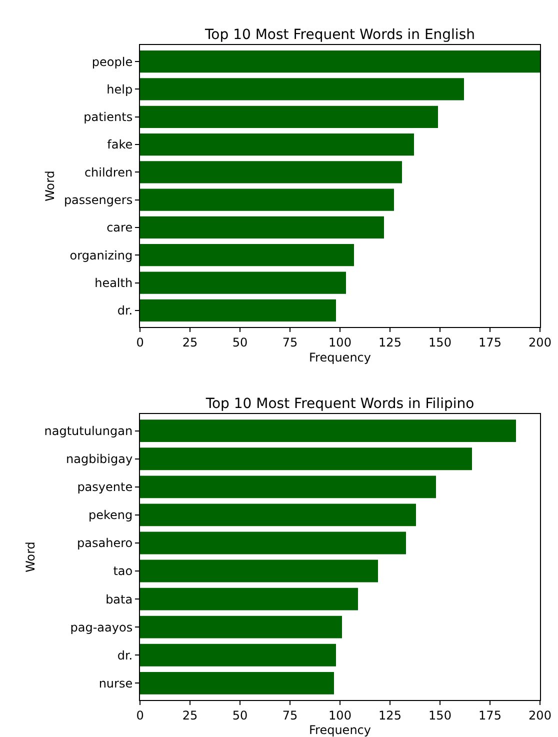  What do you see at coordinates (110, 515) in the screenshot?
I see `y-tick-label: pekeng` at bounding box center [110, 515].